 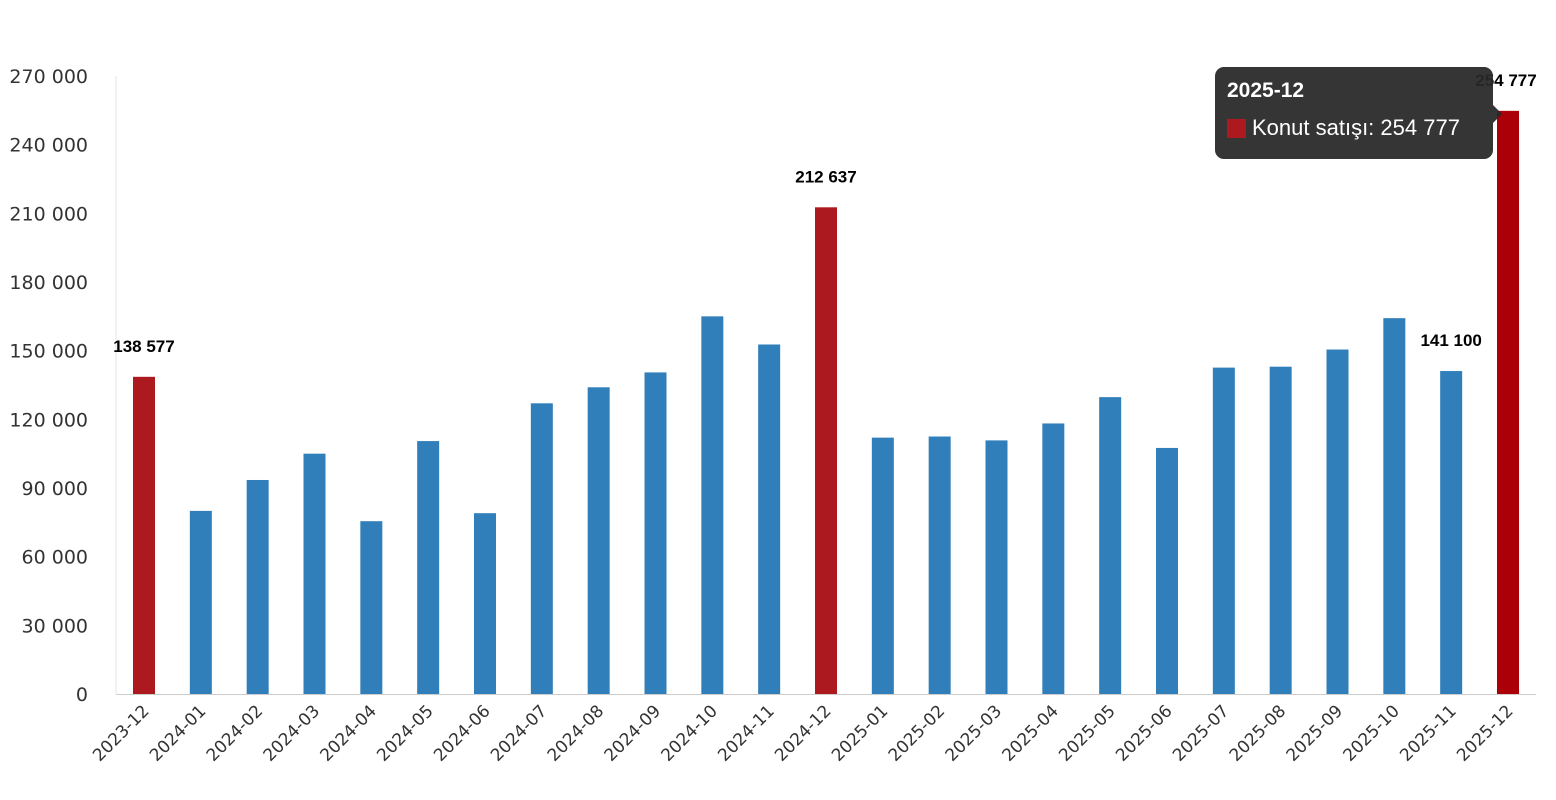 I want to click on x-tick-label: 2025-08, so click(x=1258, y=733).